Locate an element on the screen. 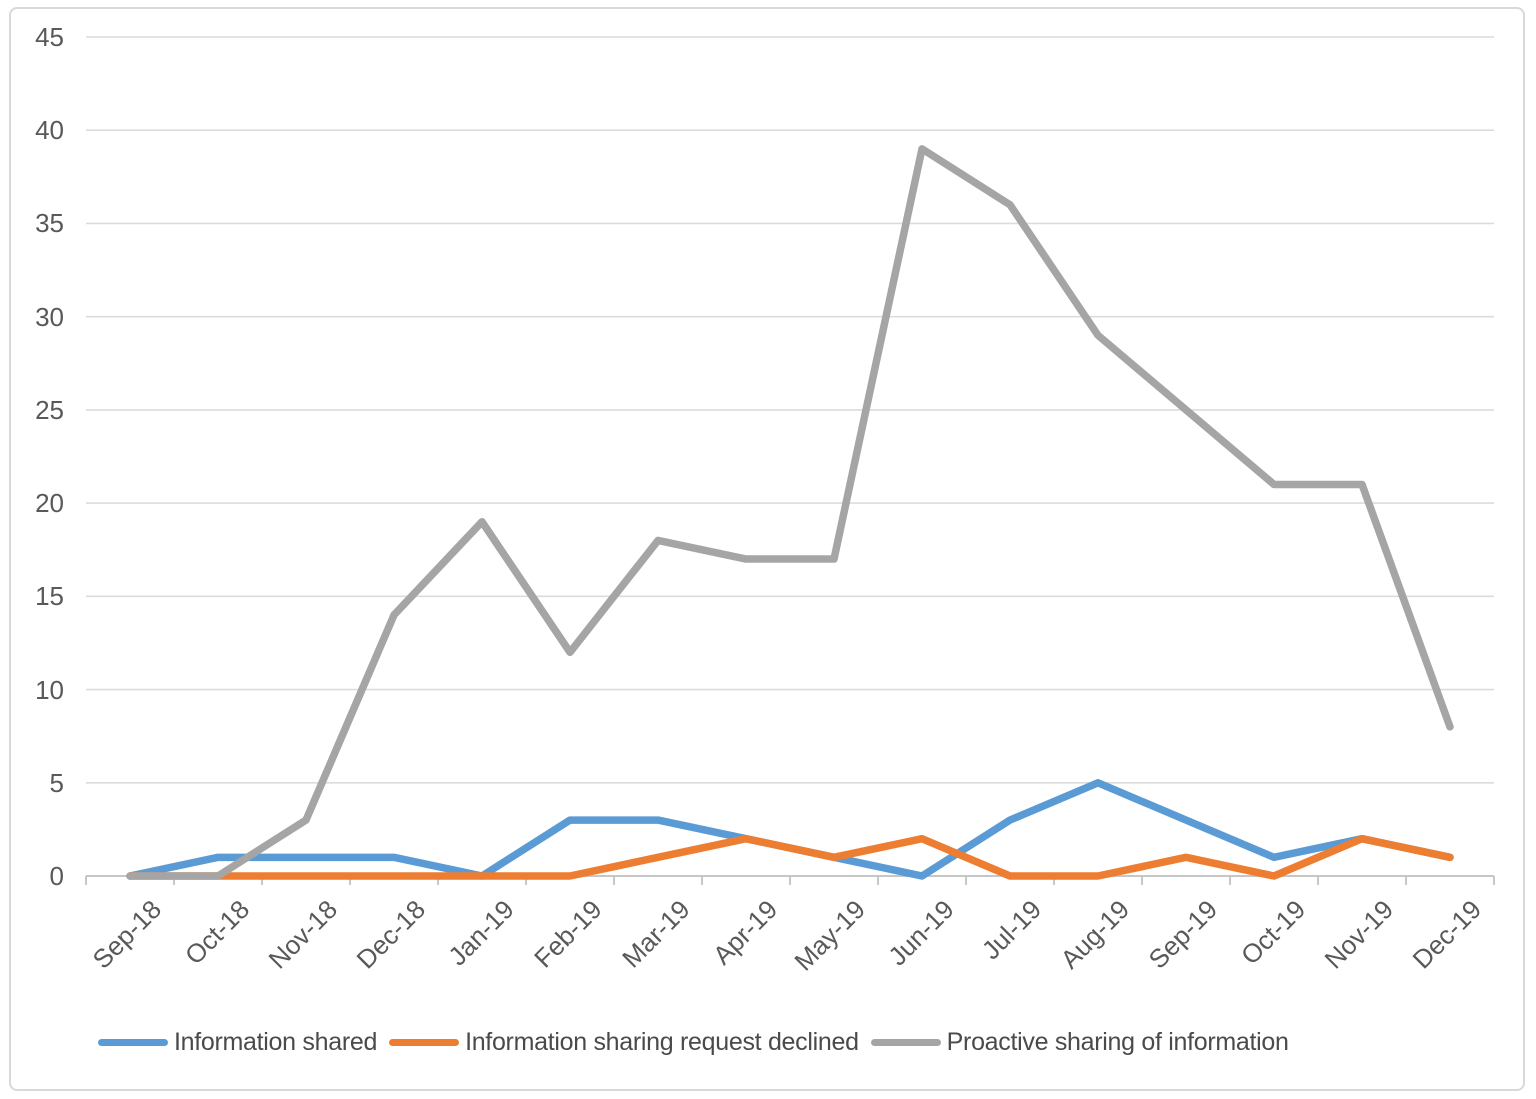 The height and width of the screenshot is (1099, 1536). legend-label-information-shared: Information shared is located at coordinates (276, 1041).